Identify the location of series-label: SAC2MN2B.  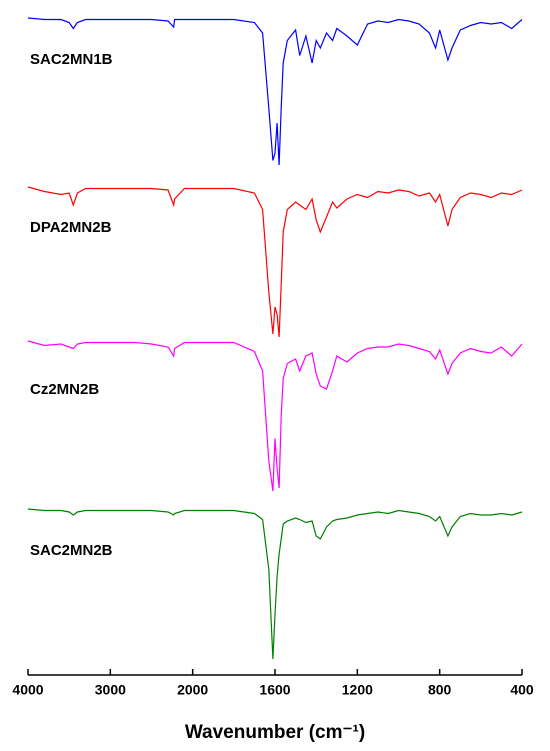
(71, 550).